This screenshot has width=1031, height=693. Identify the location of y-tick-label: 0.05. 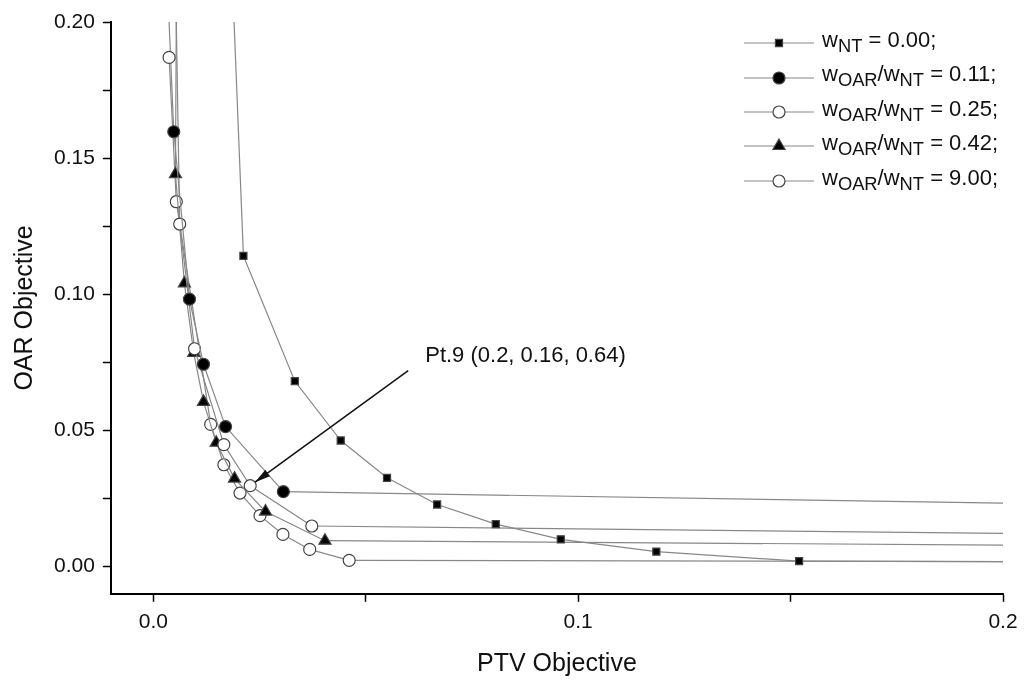
(74, 429).